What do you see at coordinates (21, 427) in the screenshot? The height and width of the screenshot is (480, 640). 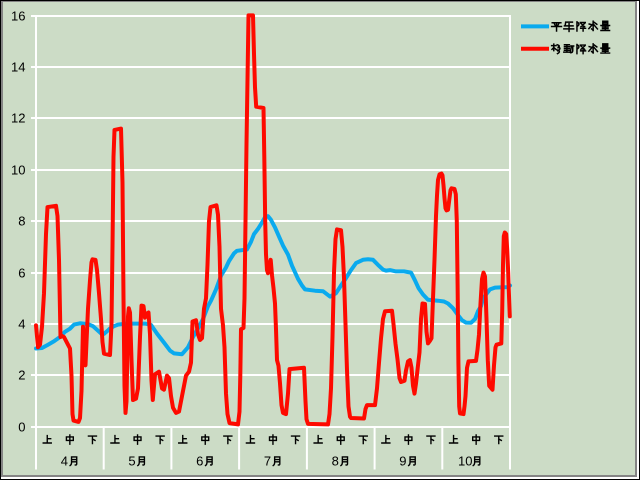 I see `svg-text: 0` at bounding box center [21, 427].